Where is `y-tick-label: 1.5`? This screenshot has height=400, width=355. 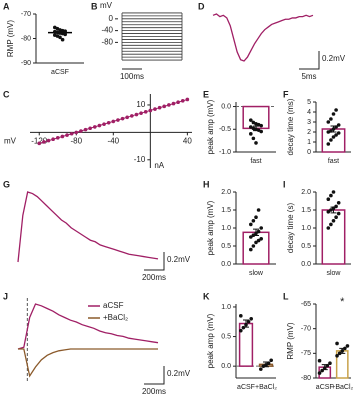
y-tick-label: 1.5 is located at coordinates (226, 210).